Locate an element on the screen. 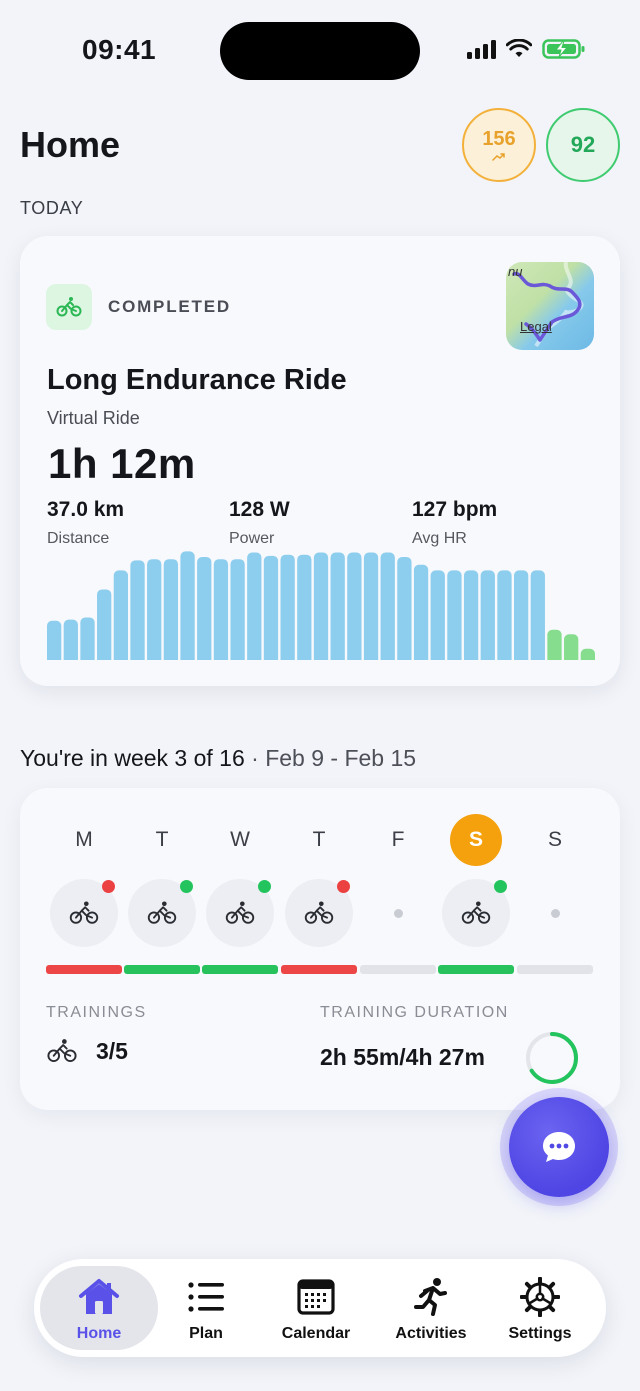 The width and height of the screenshot is (640, 1391). activity-duration: 1h 12m is located at coordinates (122, 463).